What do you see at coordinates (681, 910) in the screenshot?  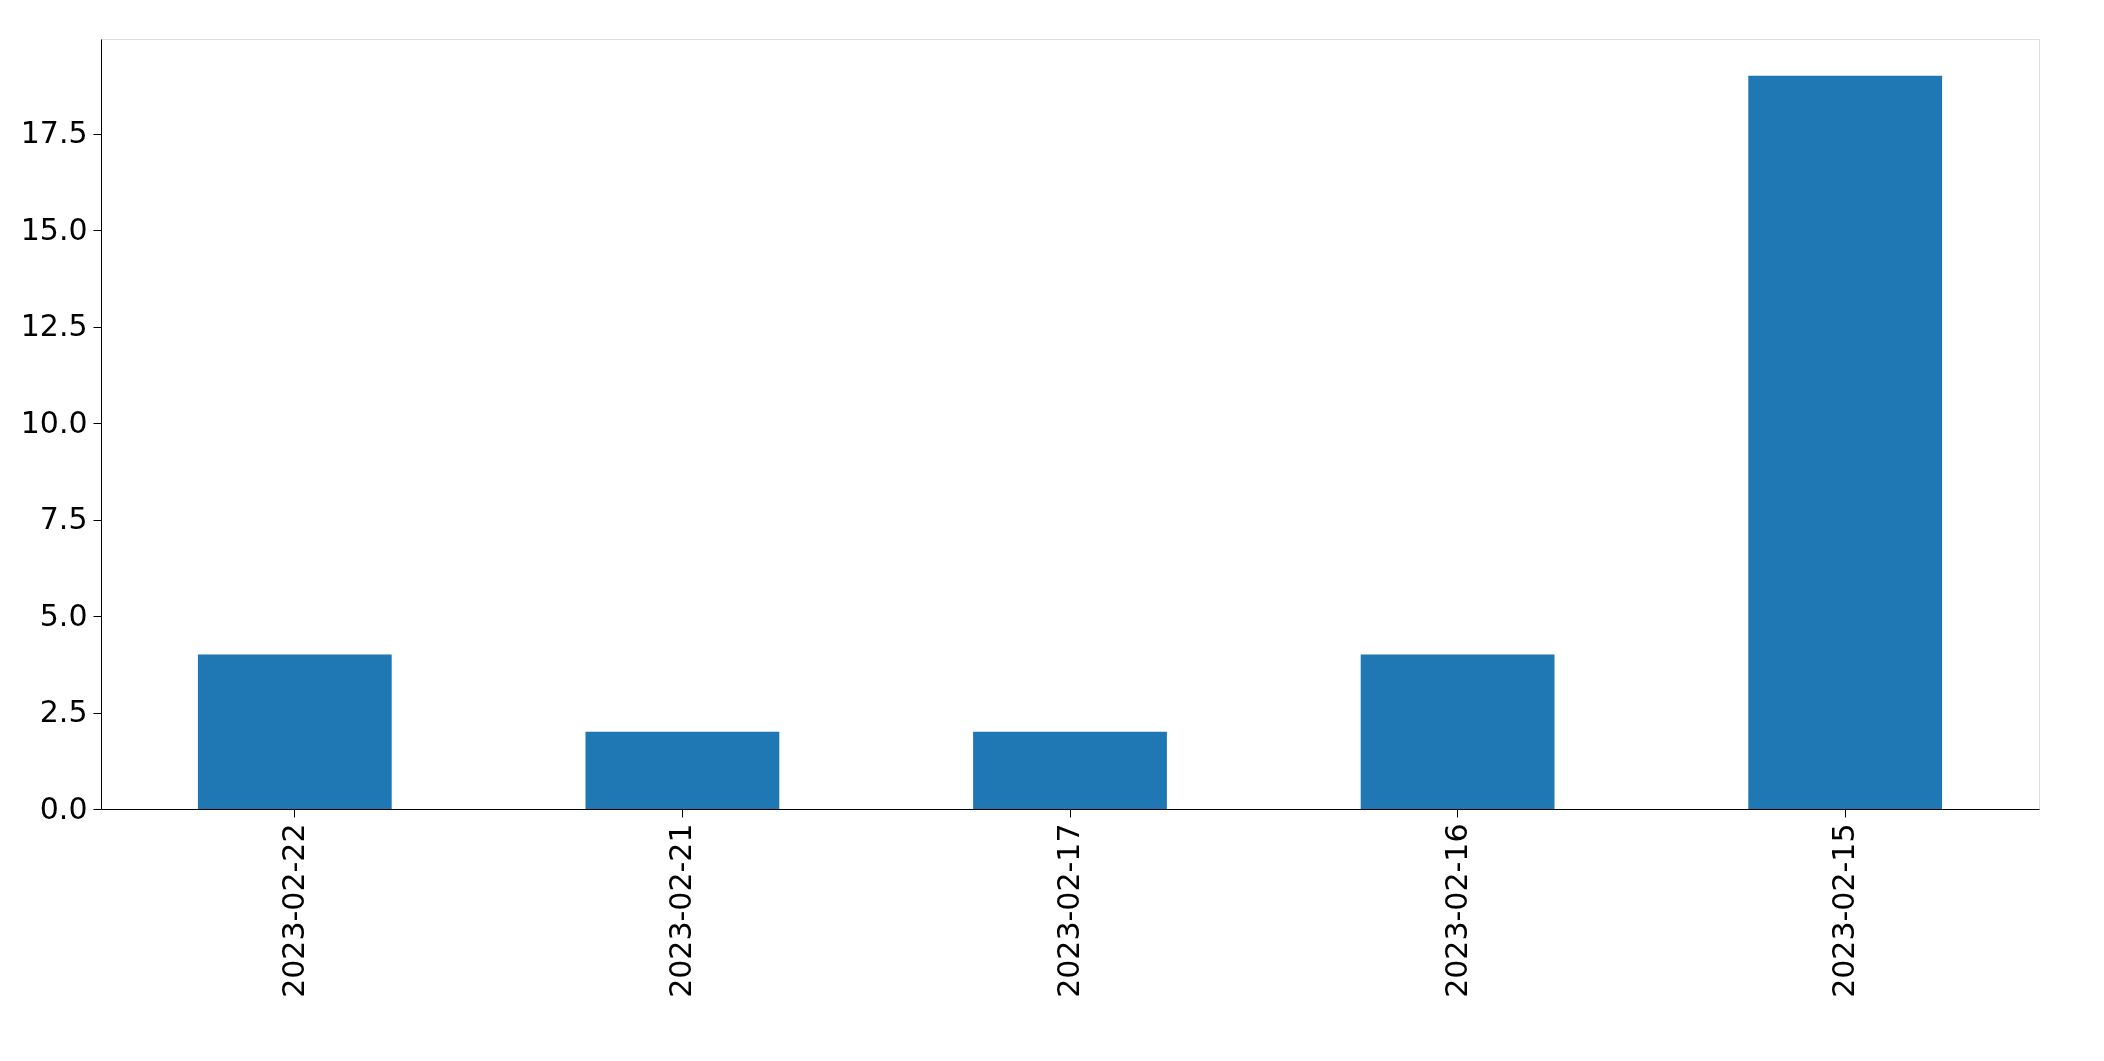 I see `x-tick-label: 2023-02-21` at bounding box center [681, 910].